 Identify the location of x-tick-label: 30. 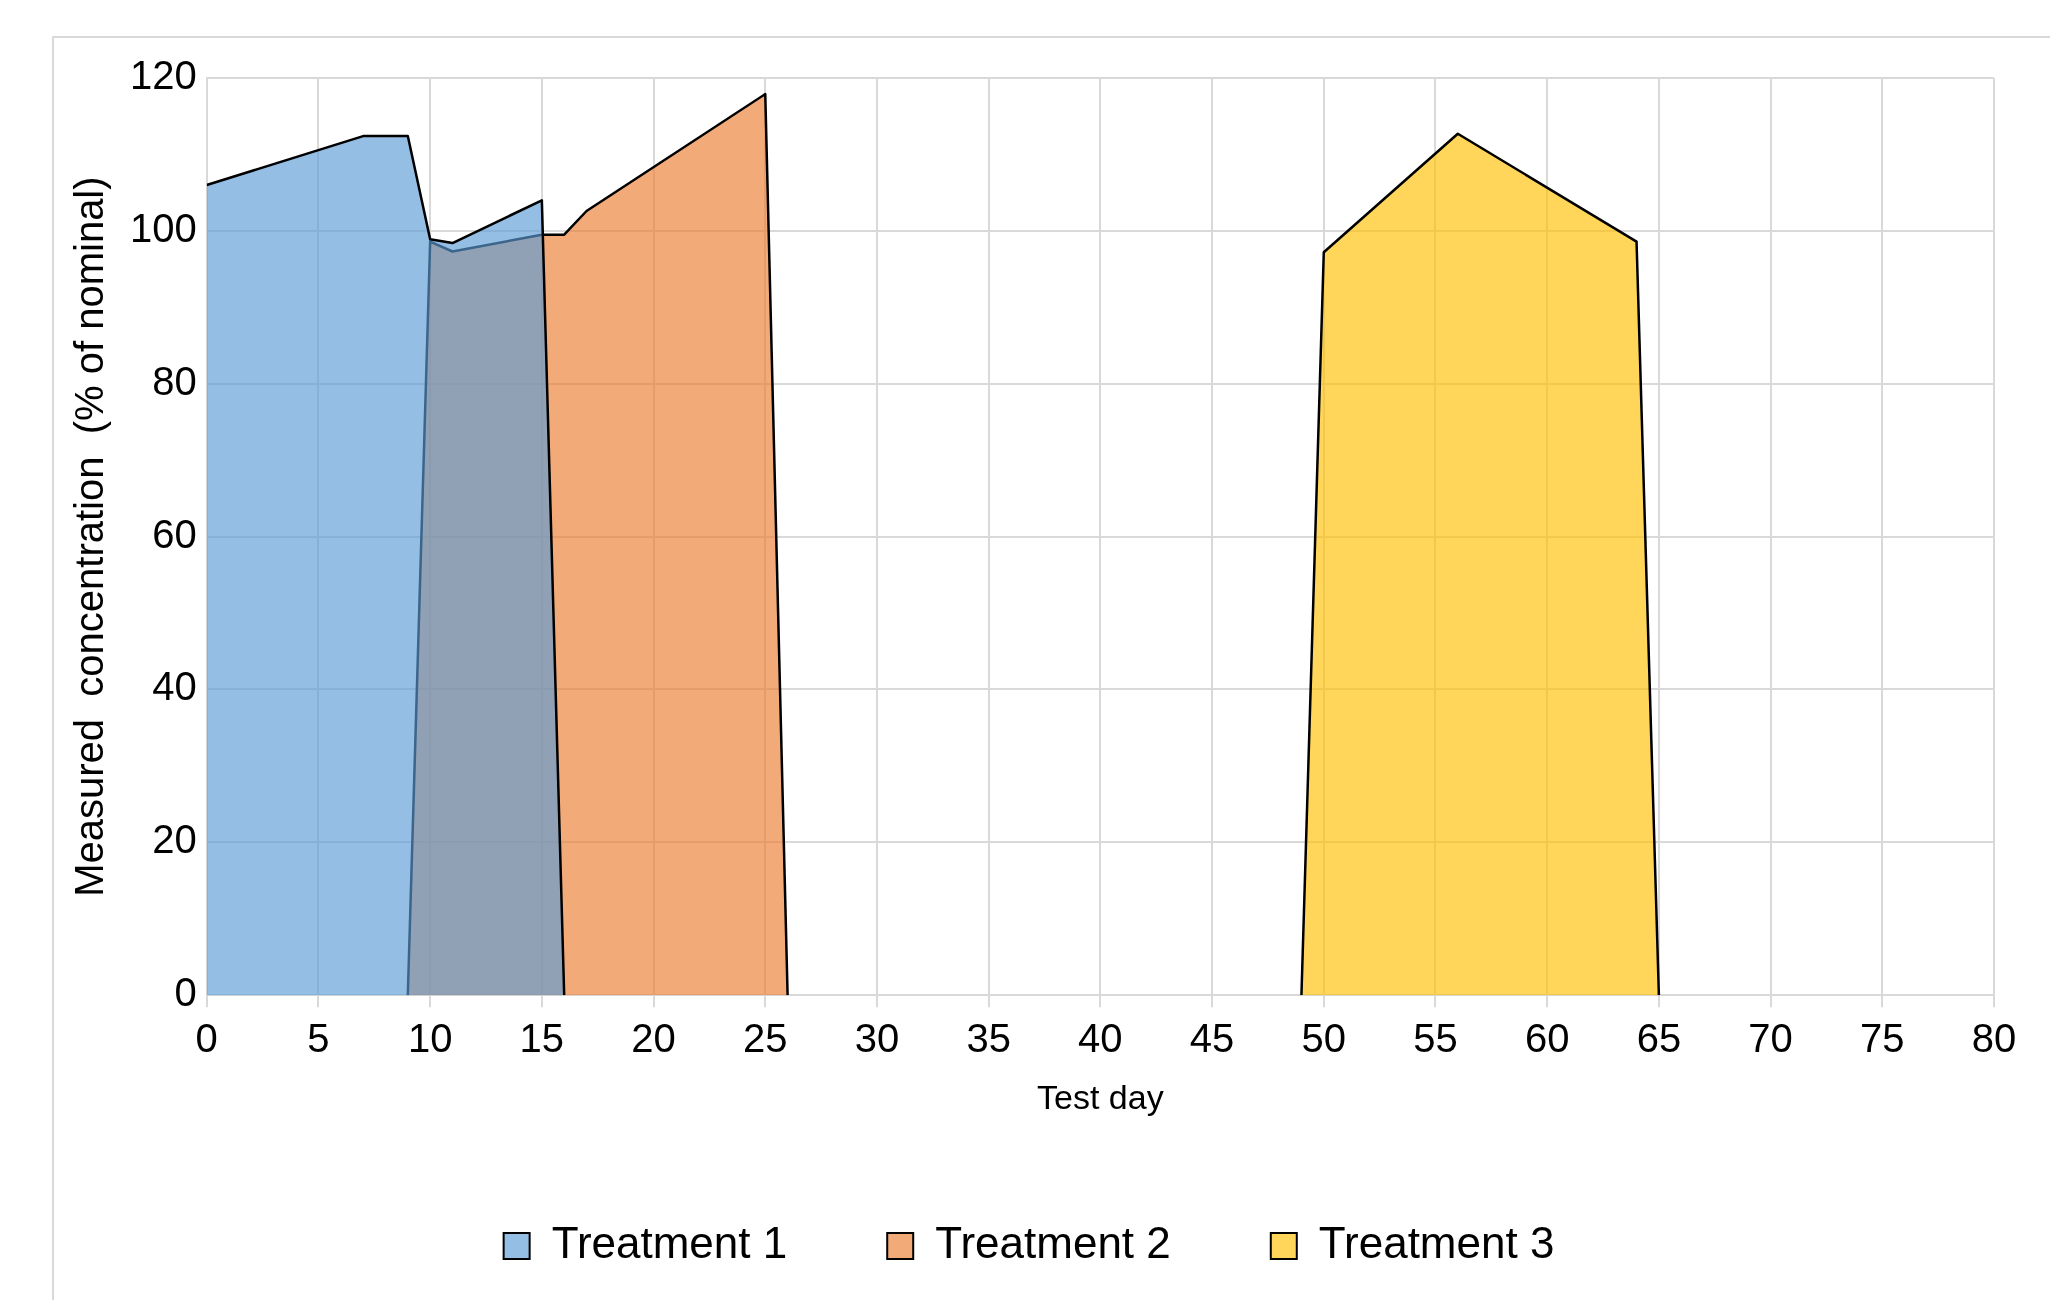
(877, 1038).